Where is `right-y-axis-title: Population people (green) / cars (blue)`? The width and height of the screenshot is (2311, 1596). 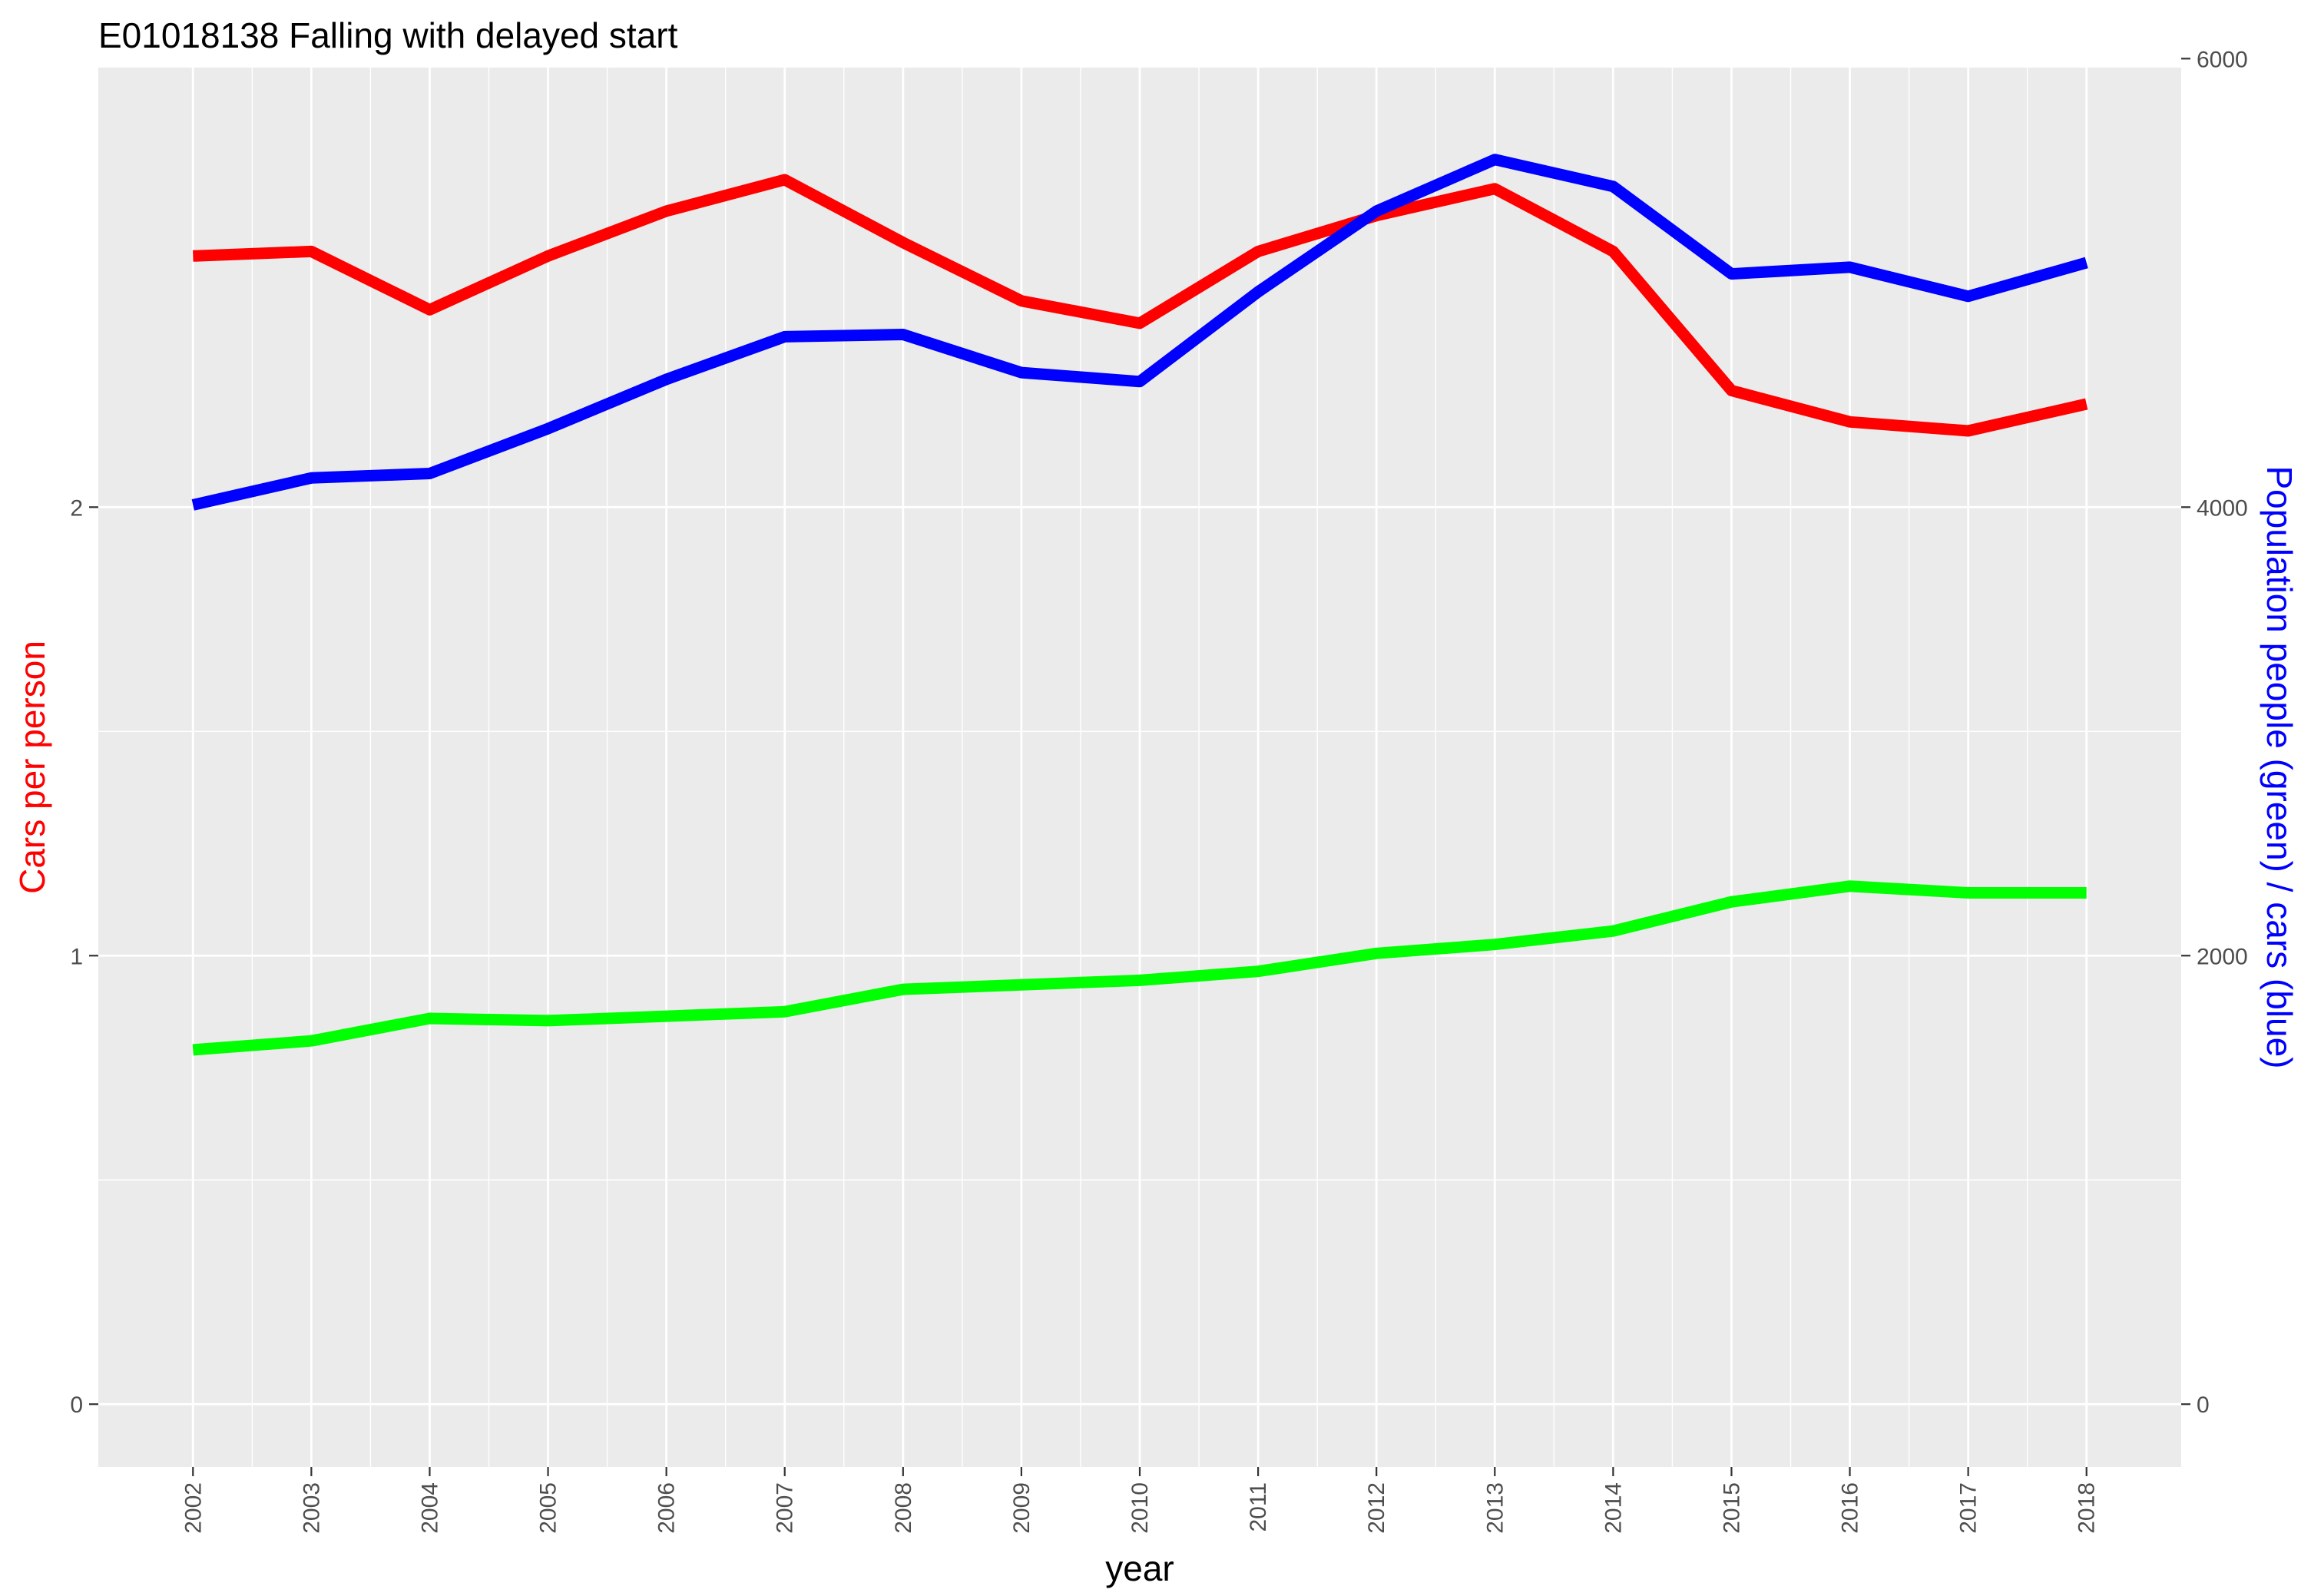
right-y-axis-title: Population people (green) / cars (blue) is located at coordinates (2279, 766).